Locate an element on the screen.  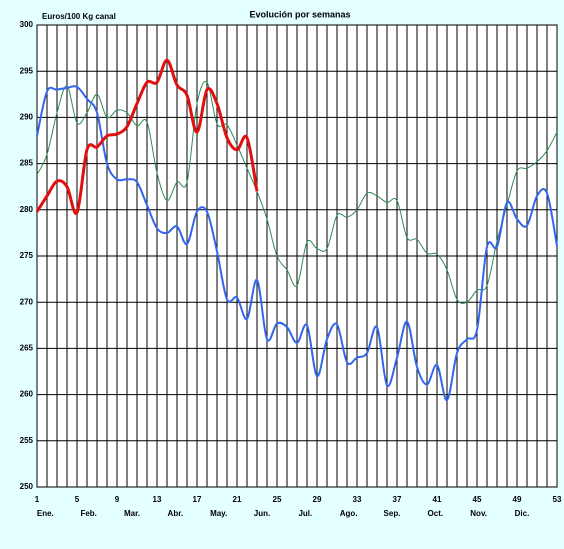
x-tick-label: 49 is located at coordinates (517, 499).